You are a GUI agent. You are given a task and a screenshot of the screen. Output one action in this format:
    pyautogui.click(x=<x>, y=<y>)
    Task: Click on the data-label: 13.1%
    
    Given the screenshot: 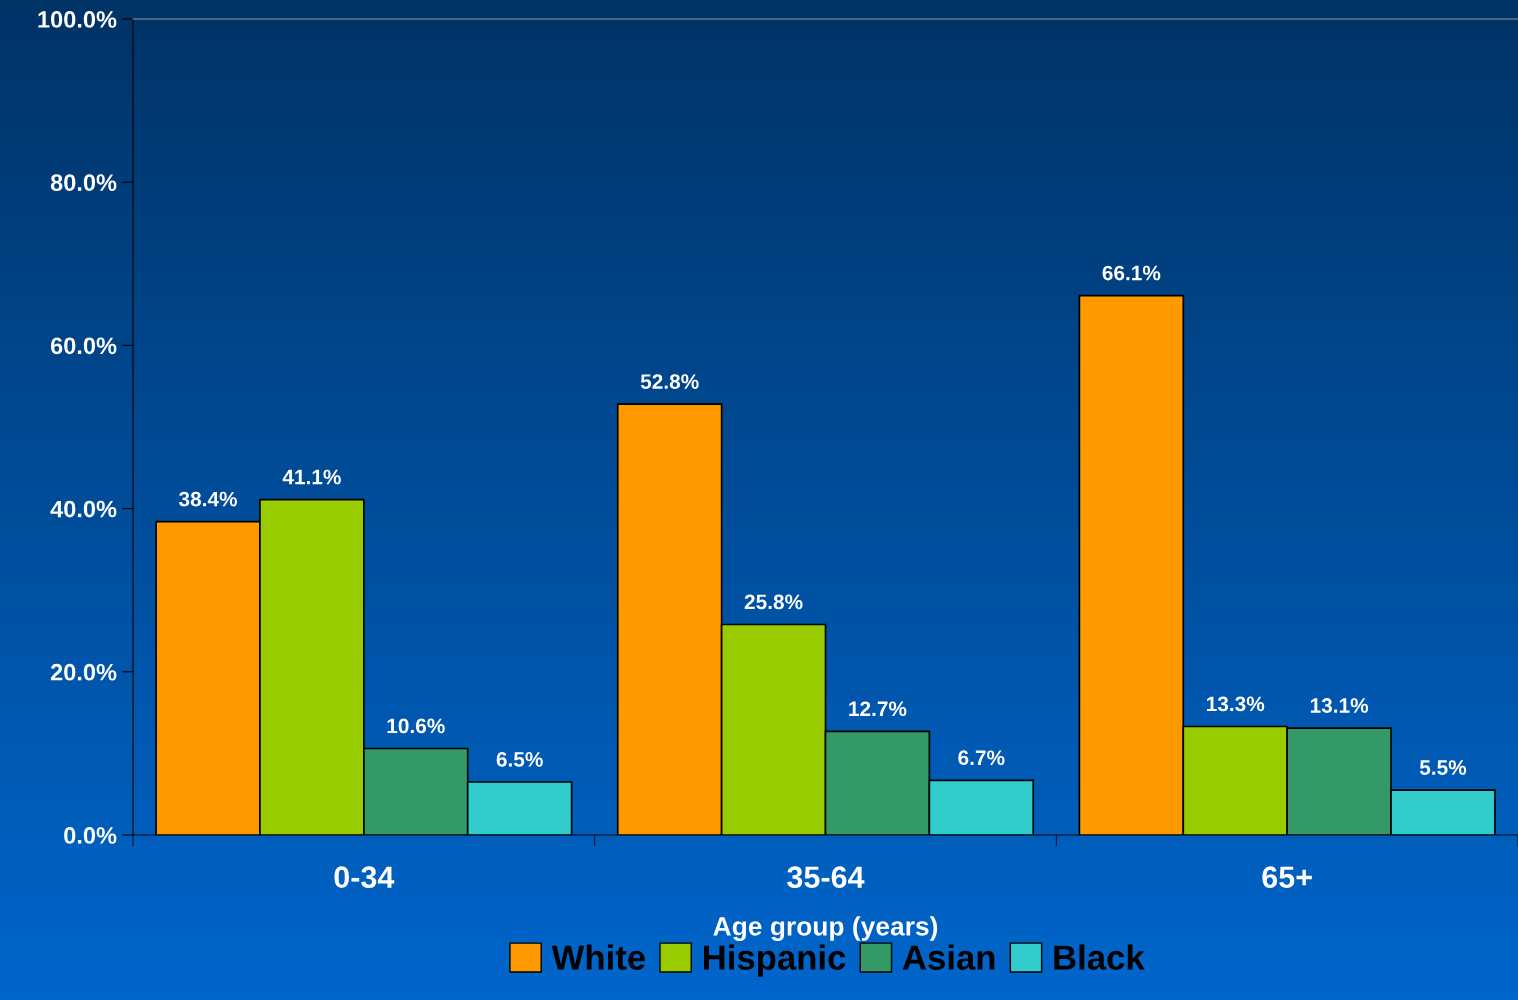 What is the action you would take?
    pyautogui.click(x=1339, y=705)
    